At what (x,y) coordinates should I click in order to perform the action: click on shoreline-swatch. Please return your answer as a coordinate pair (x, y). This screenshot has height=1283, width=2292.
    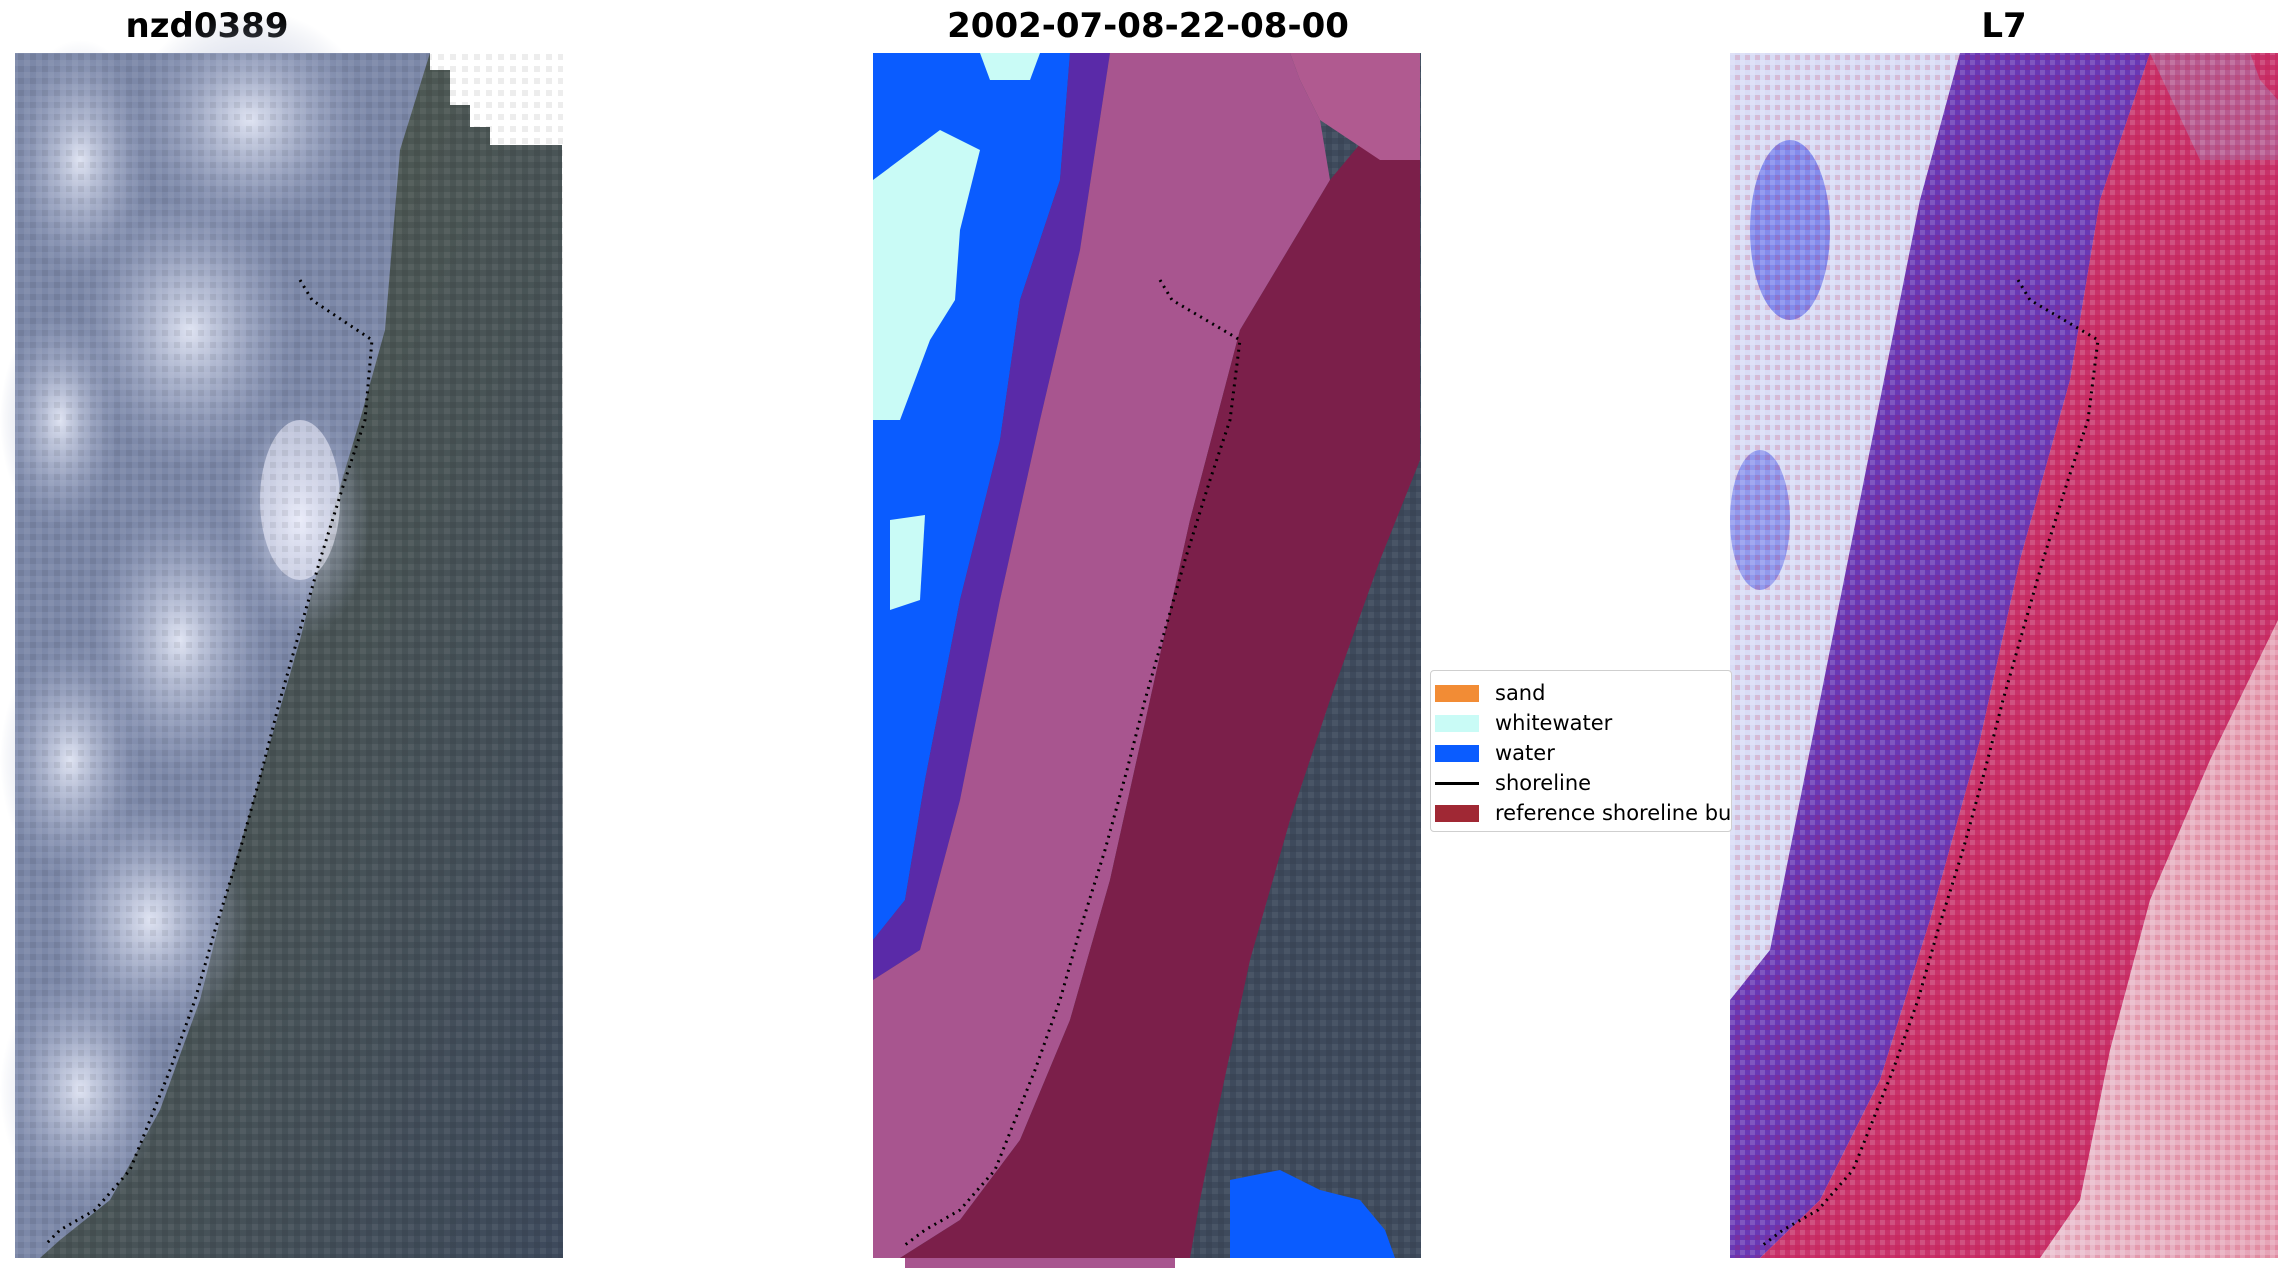
    Looking at the image, I should click on (1457, 783).